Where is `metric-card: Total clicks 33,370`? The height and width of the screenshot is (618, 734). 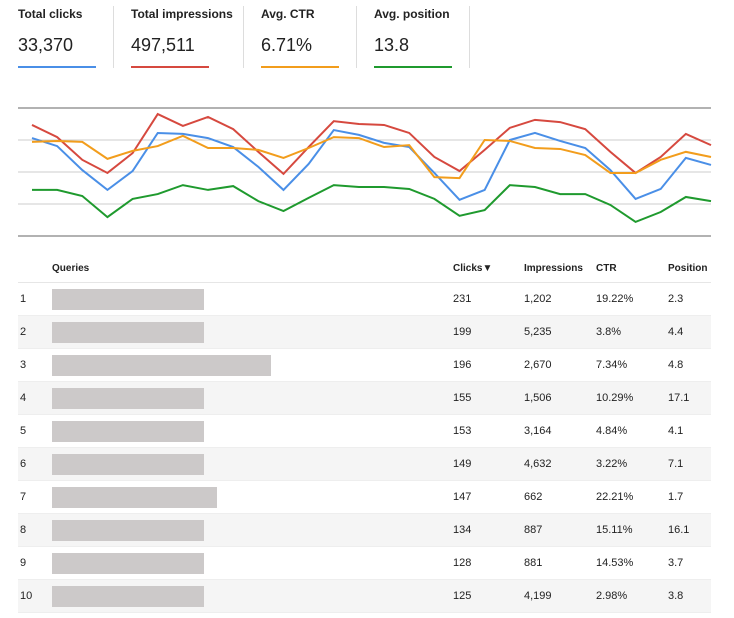 metric-card: Total clicks 33,370 is located at coordinates (65, 35).